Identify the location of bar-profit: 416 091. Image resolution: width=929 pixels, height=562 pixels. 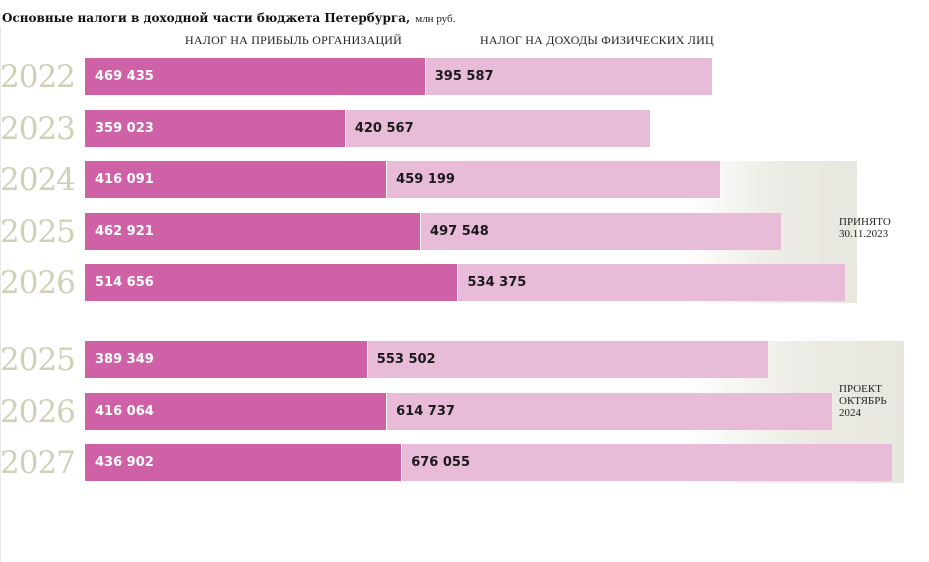
(236, 179).